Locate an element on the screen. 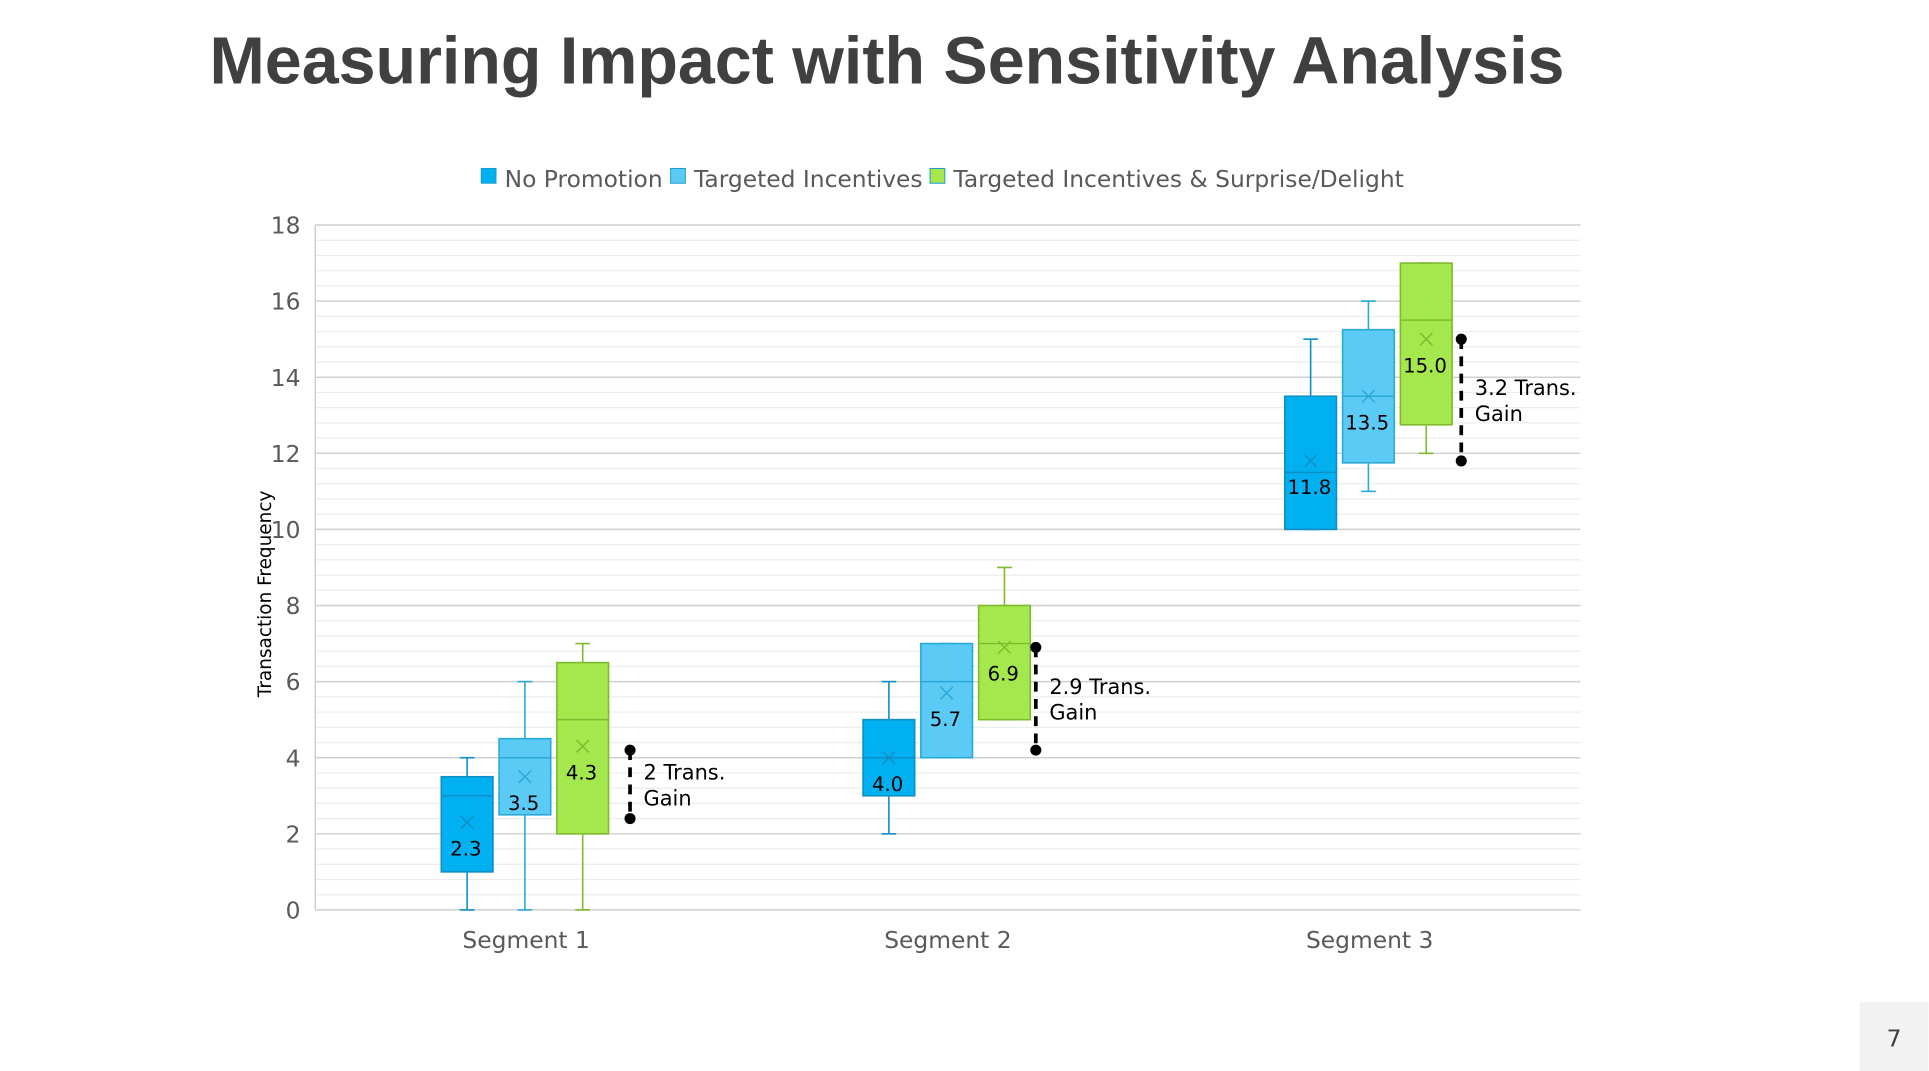  box-1-1: 5.7 is located at coordinates (947, 700).